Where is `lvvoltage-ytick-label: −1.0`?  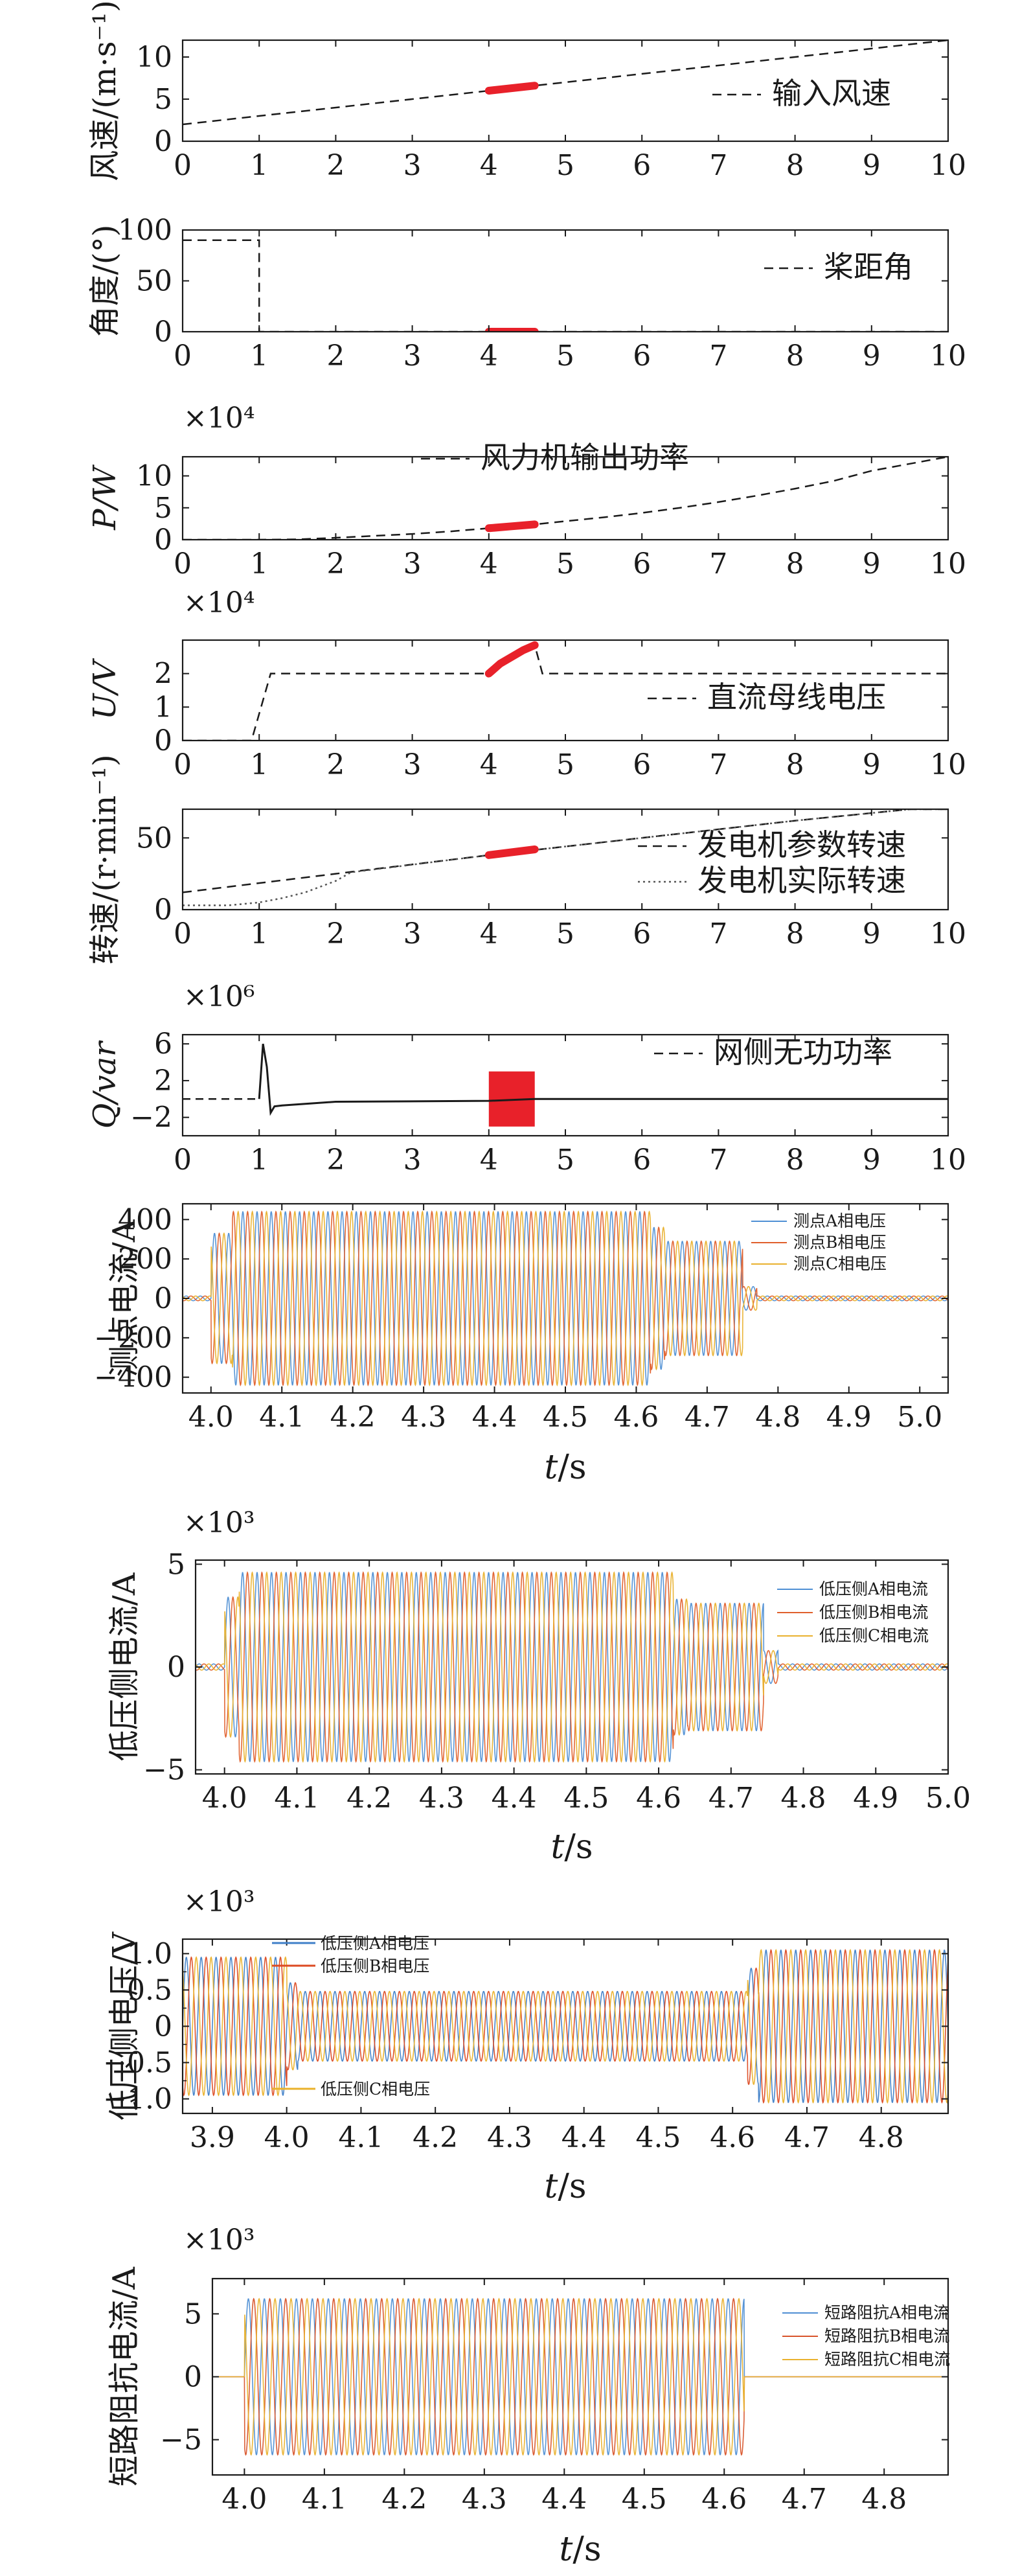
lvvoltage-ytick-label: −1.0 is located at coordinates (137, 2099).